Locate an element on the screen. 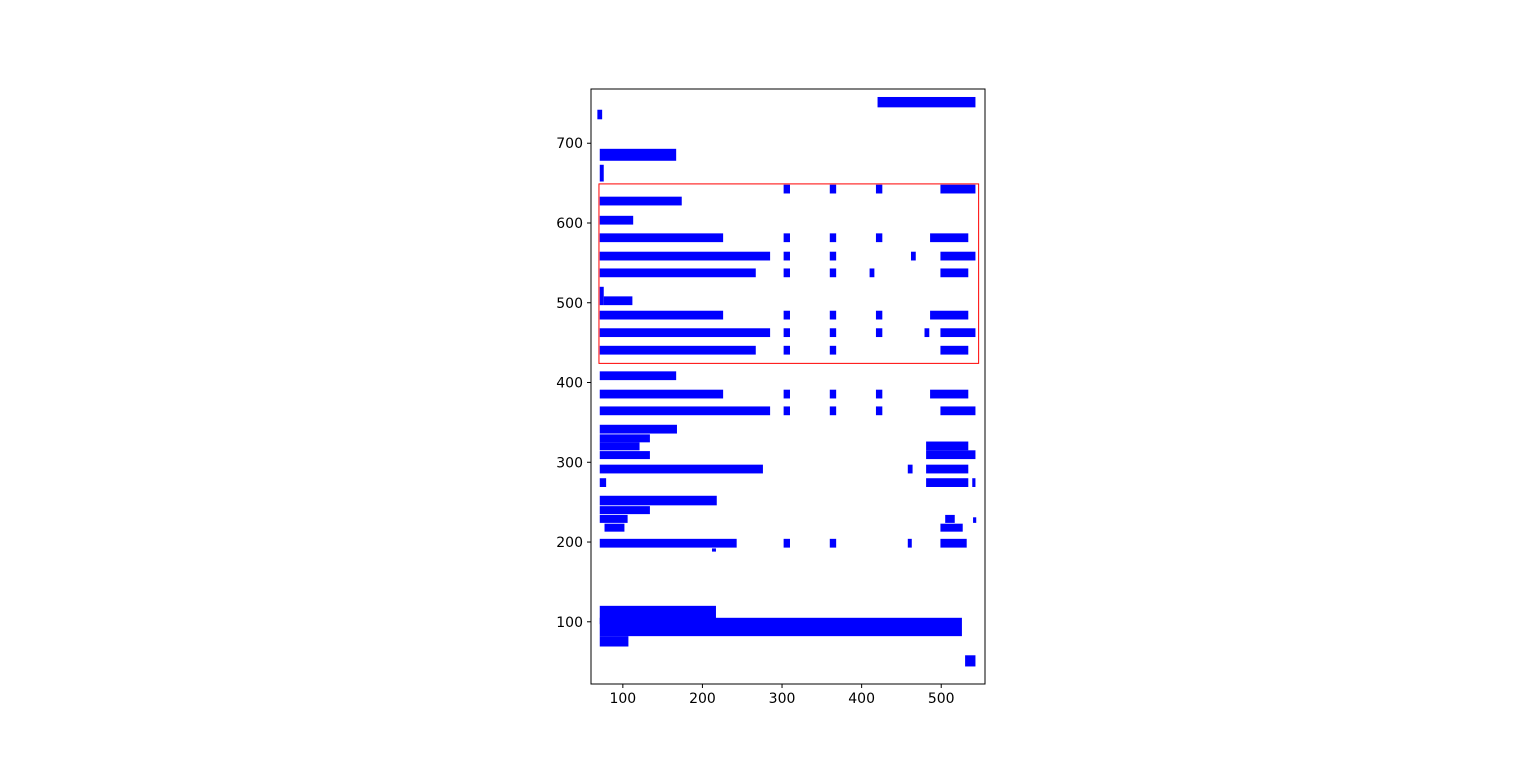 This screenshot has width=1536, height=767. highlight-rect is located at coordinates (789, 273).